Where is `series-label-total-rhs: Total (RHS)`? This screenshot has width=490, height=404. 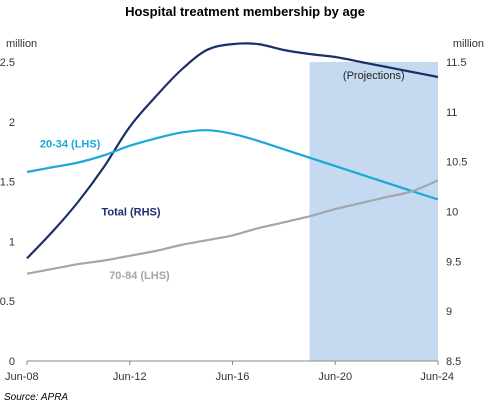
series-label-total-rhs: Total (RHS) is located at coordinates (130, 213).